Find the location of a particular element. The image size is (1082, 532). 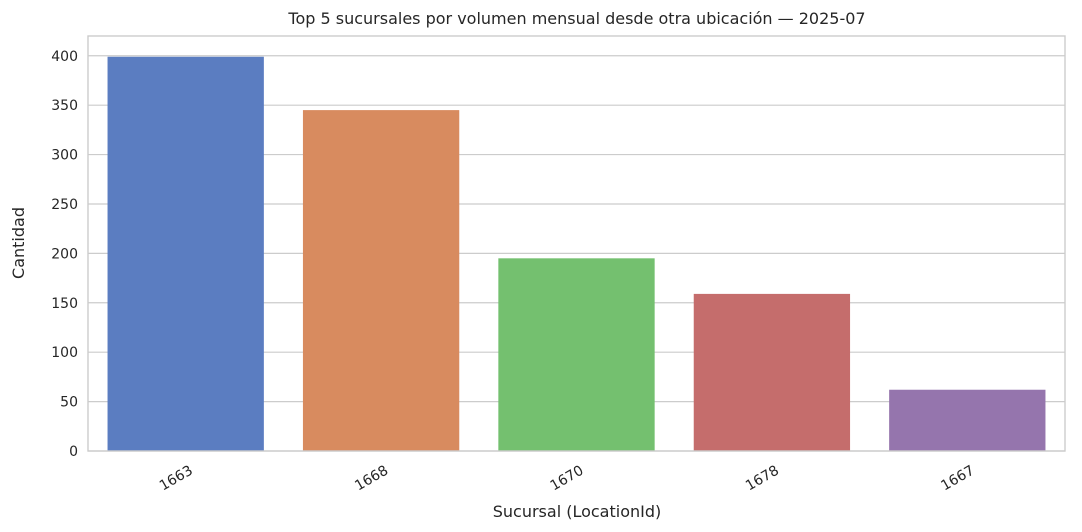

y-tick-labels: 0 50 100 150 200 250 300 350 400 is located at coordinates (64, 254).